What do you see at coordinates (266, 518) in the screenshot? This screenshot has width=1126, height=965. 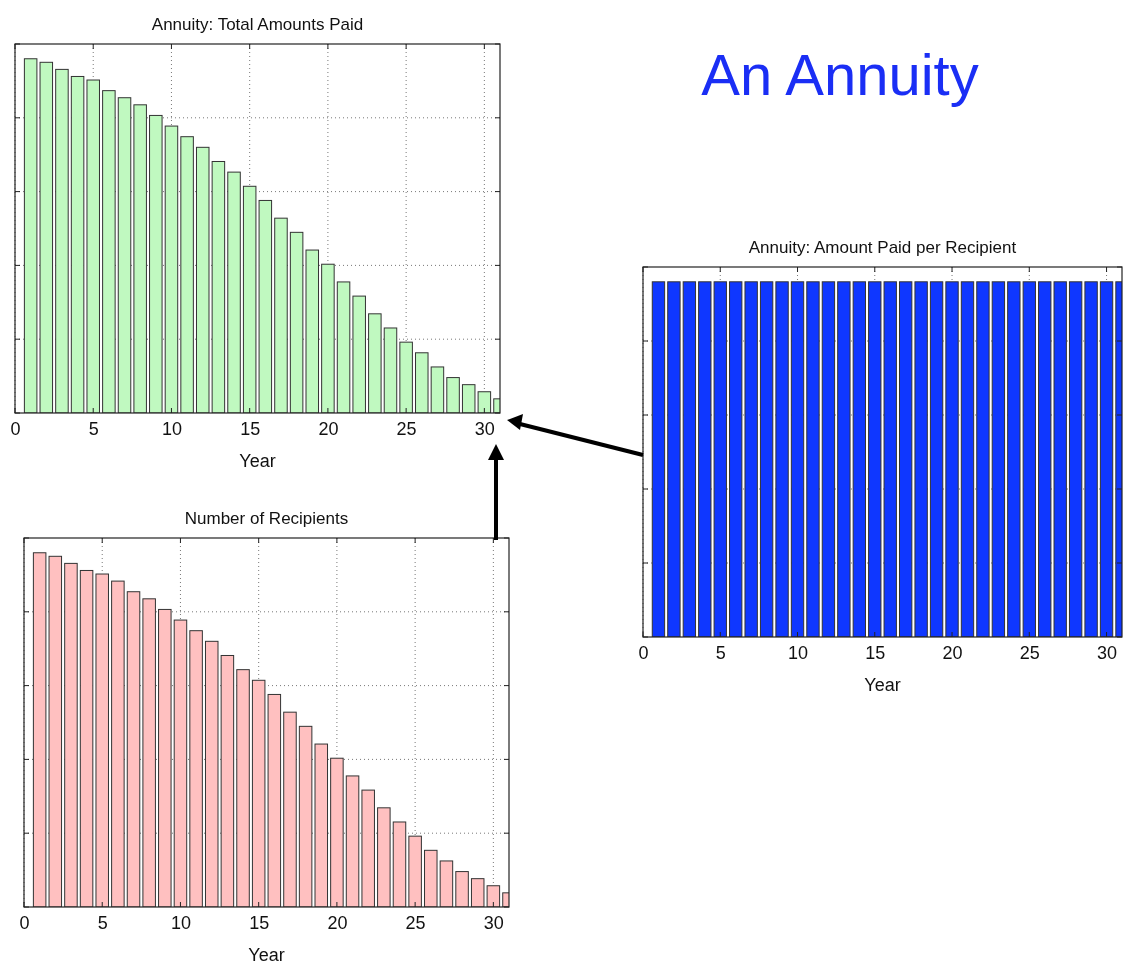 I see `chart-title: Number of Recipients` at bounding box center [266, 518].